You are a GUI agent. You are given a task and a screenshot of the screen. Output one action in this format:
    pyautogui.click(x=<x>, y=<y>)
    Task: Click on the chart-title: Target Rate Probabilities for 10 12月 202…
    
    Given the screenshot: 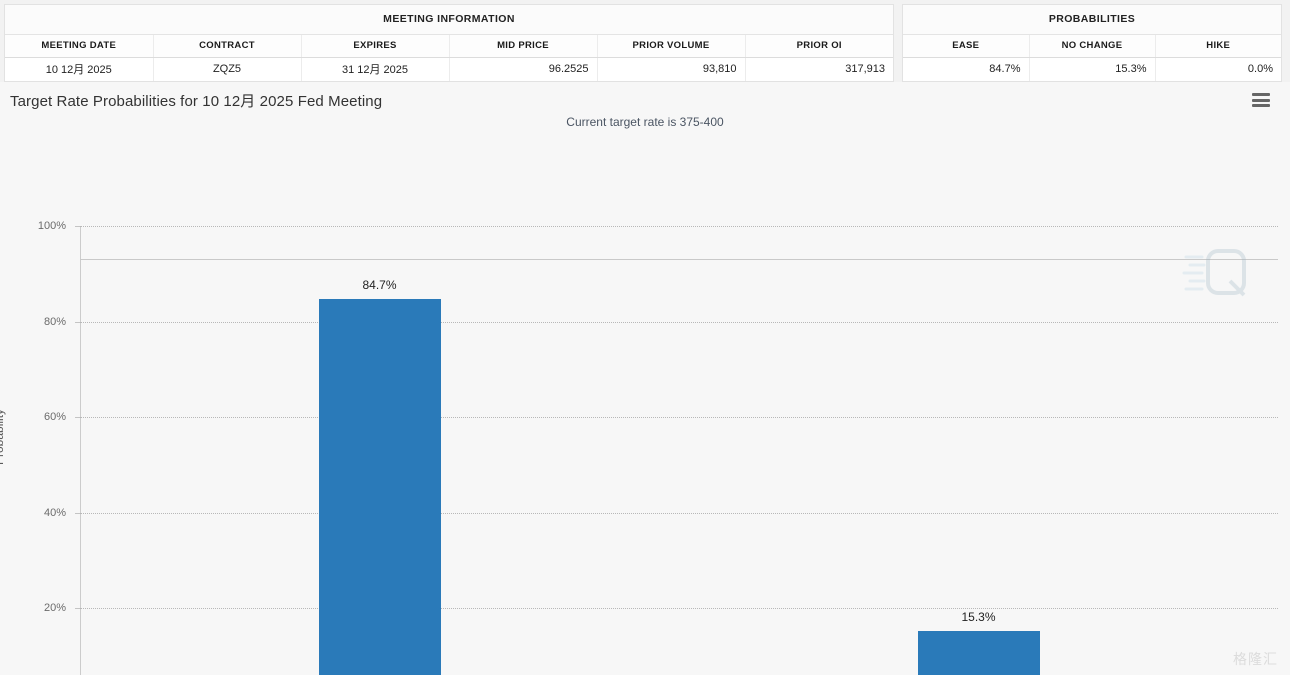 What is the action you would take?
    pyautogui.click(x=196, y=101)
    